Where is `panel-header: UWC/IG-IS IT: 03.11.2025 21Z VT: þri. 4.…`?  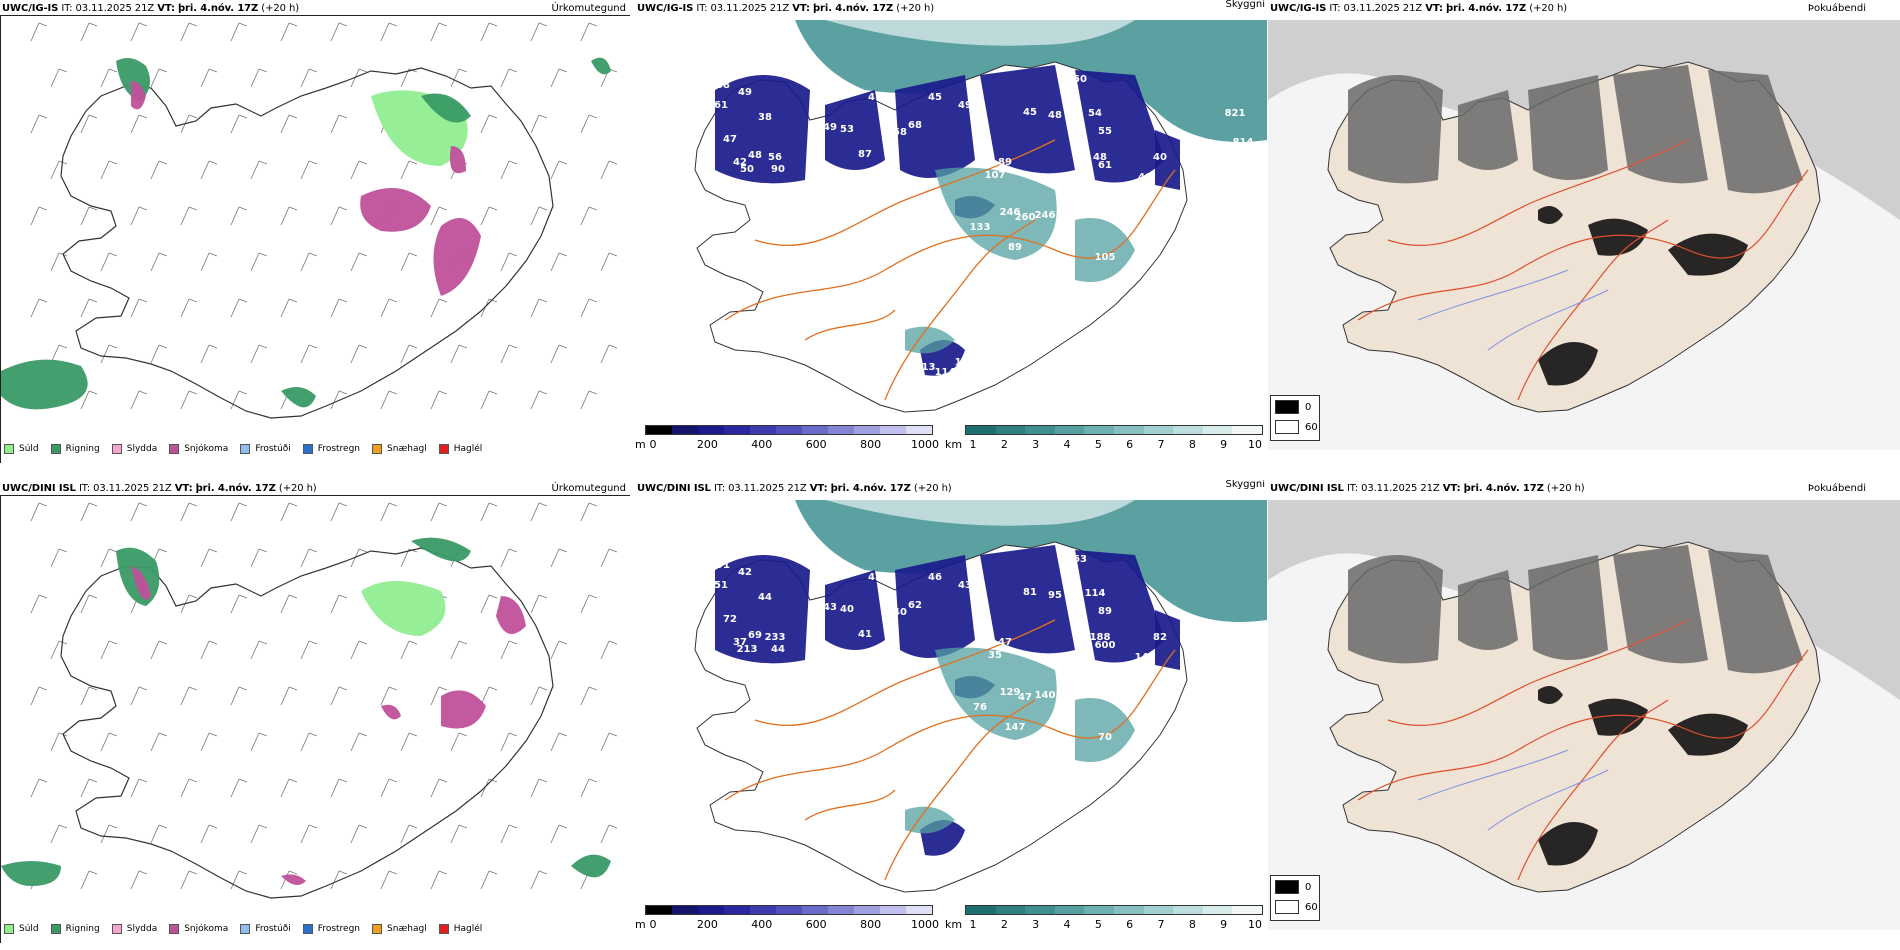 panel-header: UWC/IG-IS IT: 03.11.2025 21Z VT: þri. 4.… is located at coordinates (151, 8).